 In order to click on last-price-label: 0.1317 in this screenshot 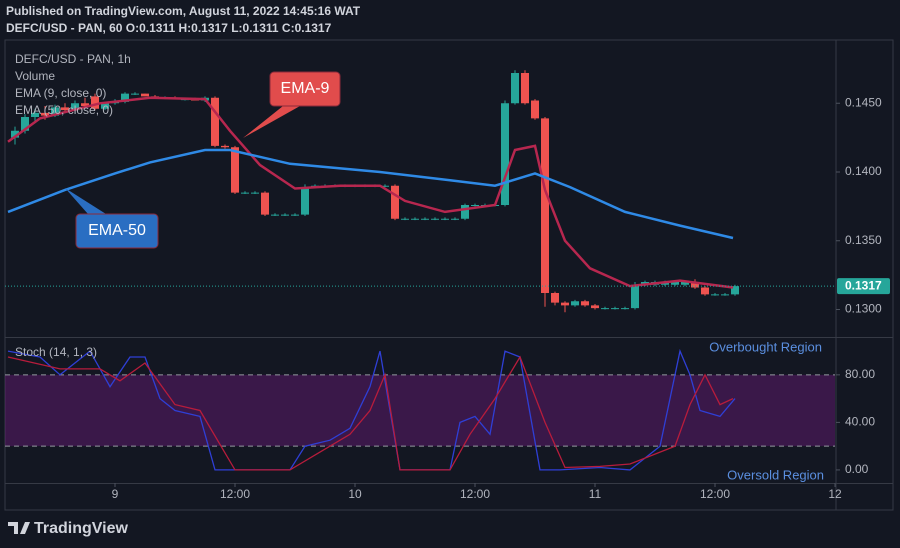, I will do `click(863, 285)`.